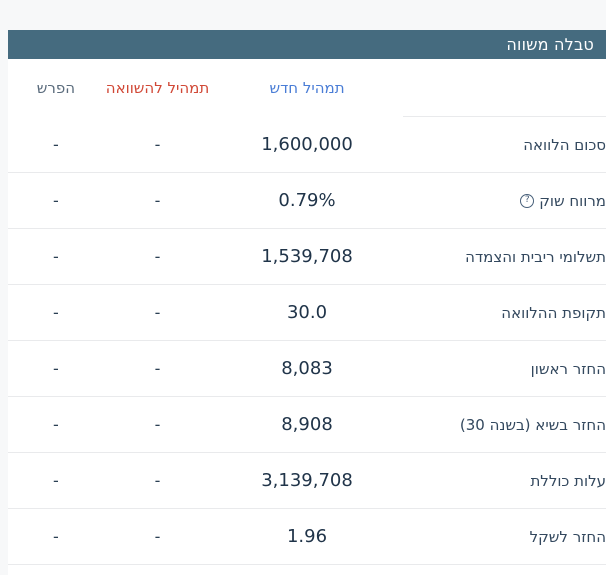  I want to click on table-row-market-margin: מרווח שוק ? 0.79% - -, so click(307, 201).